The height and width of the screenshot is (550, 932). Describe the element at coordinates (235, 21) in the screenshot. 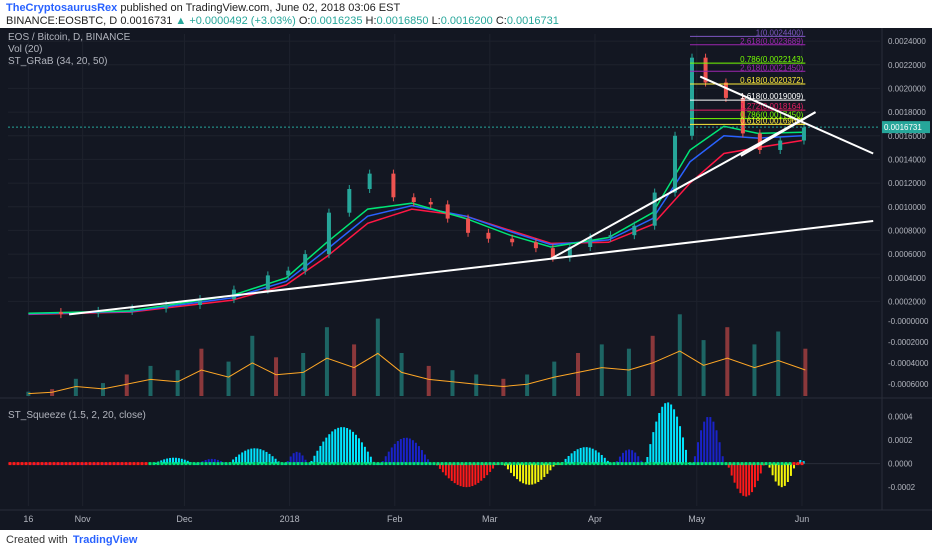

I see `price-change: ▲ +0.0000492 (+3.03%)` at that location.